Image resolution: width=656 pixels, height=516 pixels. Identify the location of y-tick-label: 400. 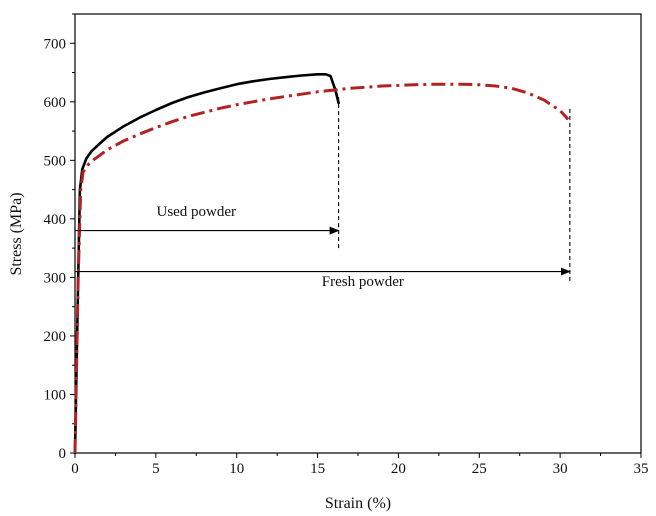
(55, 220).